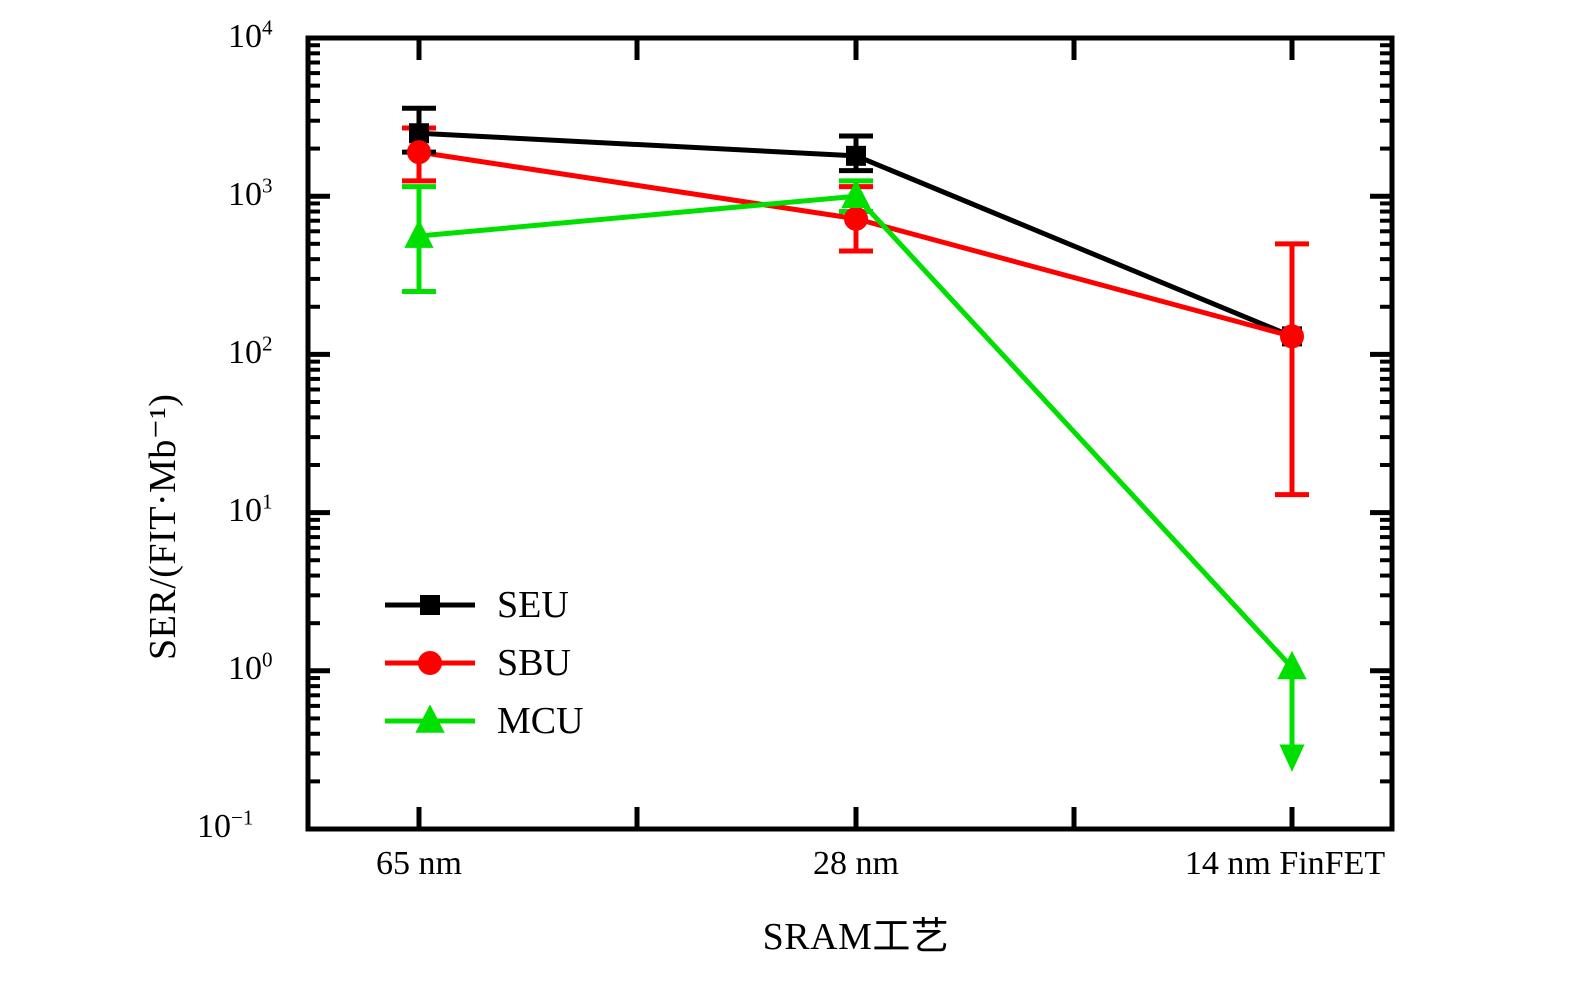 The width and height of the screenshot is (1575, 984). I want to click on y-tick-label-1000: 10³, so click(250, 193).